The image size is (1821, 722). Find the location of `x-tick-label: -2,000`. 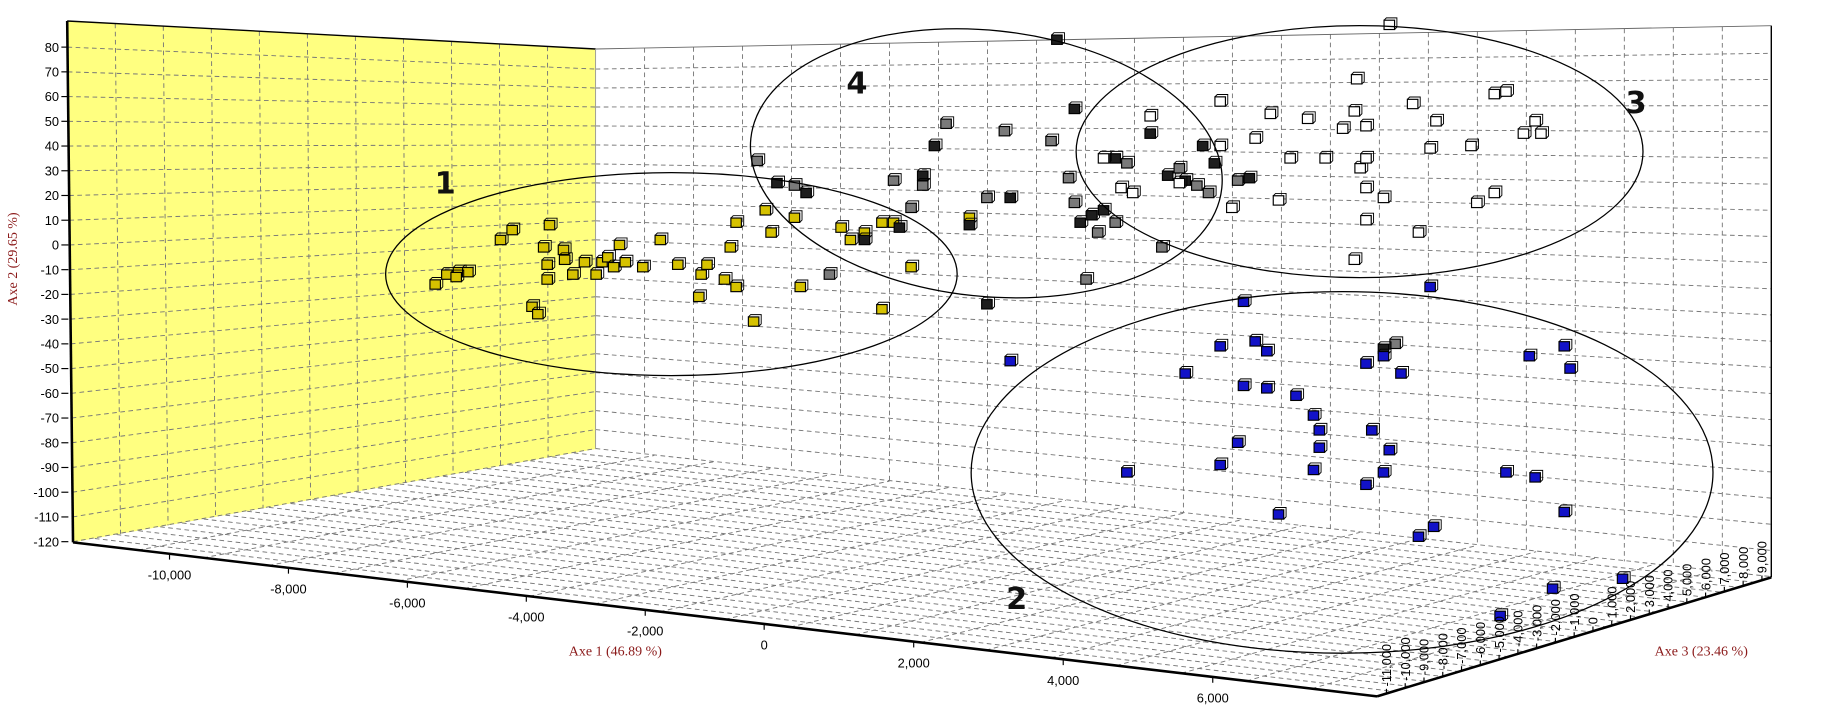

x-tick-label: -2,000 is located at coordinates (645, 631).